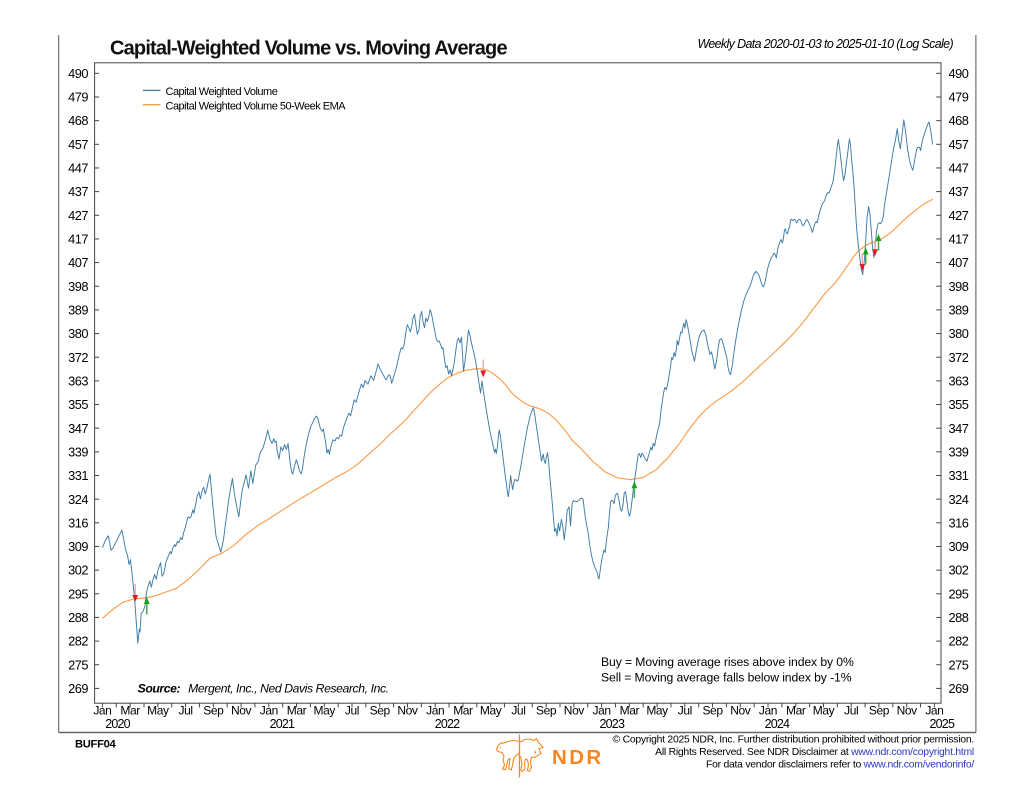 This screenshot has width=1024, height=791. I want to click on svg-text: BUFF04, so click(96, 745).